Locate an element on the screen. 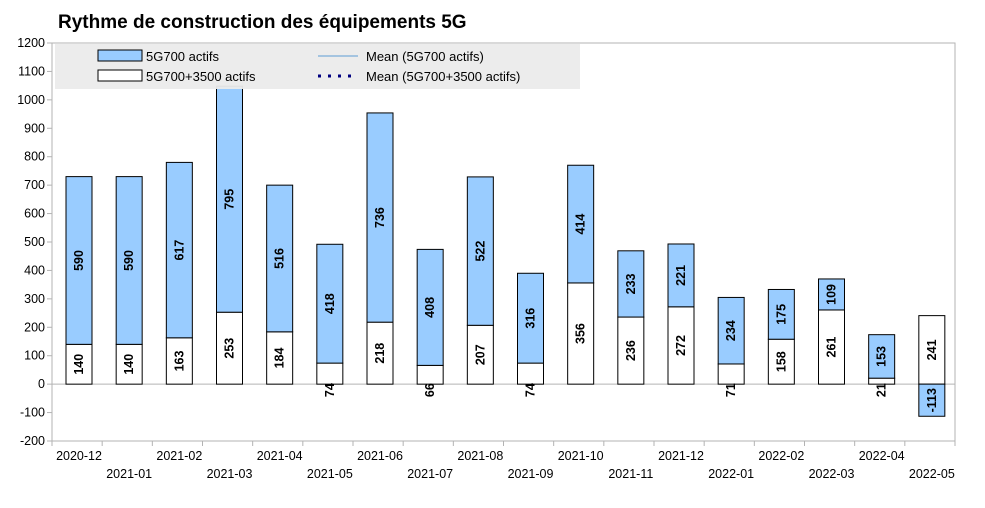 The width and height of the screenshot is (985, 508). data-label-5g700: -113 is located at coordinates (932, 400).